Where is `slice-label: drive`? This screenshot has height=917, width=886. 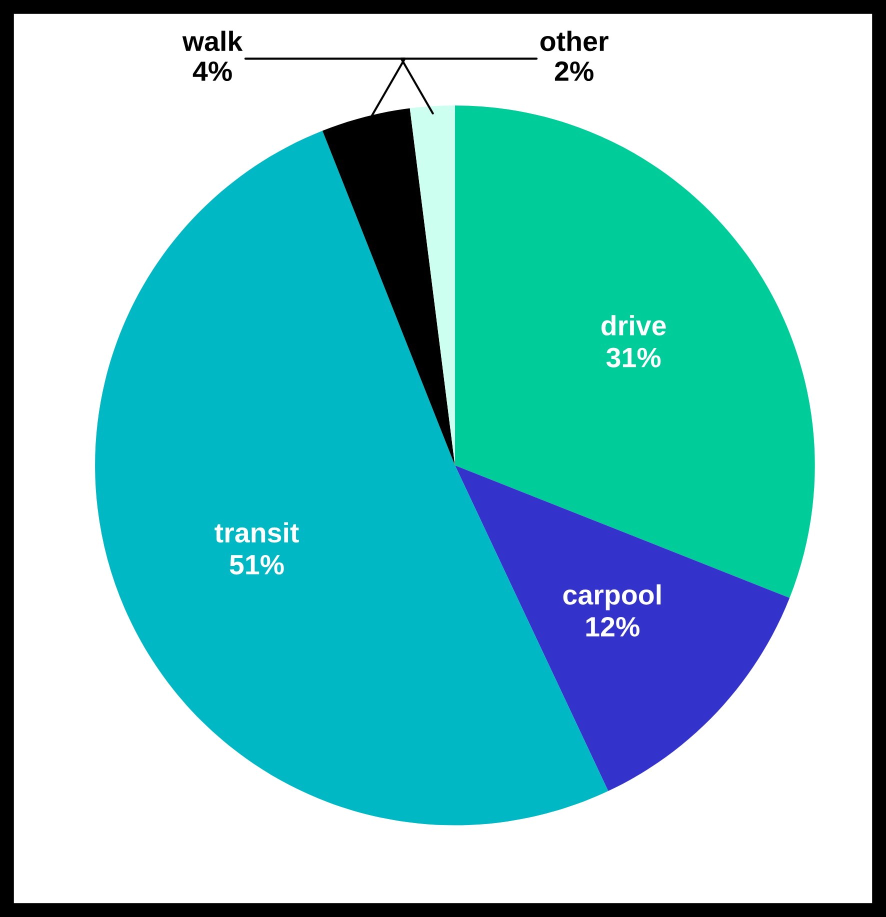 slice-label: drive is located at coordinates (634, 325).